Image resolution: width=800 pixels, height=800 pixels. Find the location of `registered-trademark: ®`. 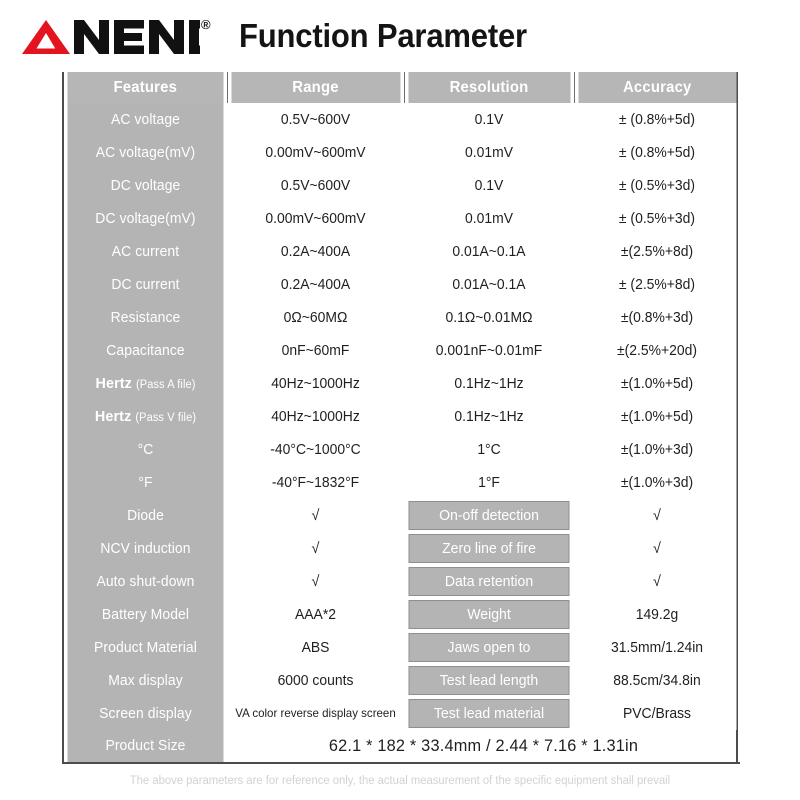

registered-trademark: ® is located at coordinates (206, 24).